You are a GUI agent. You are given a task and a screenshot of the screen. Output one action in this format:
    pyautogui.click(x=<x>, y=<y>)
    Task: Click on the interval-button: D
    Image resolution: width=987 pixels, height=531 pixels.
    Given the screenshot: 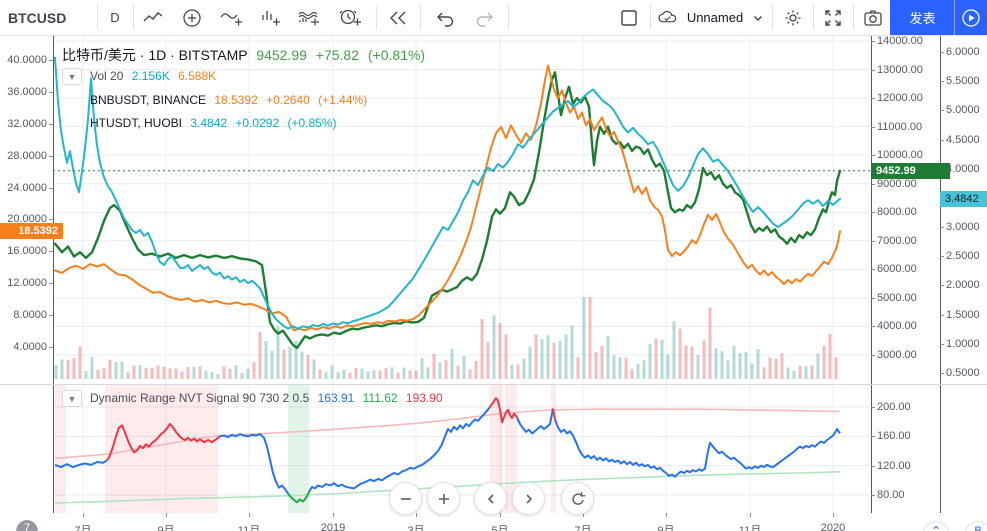 What is the action you would take?
    pyautogui.click(x=115, y=17)
    